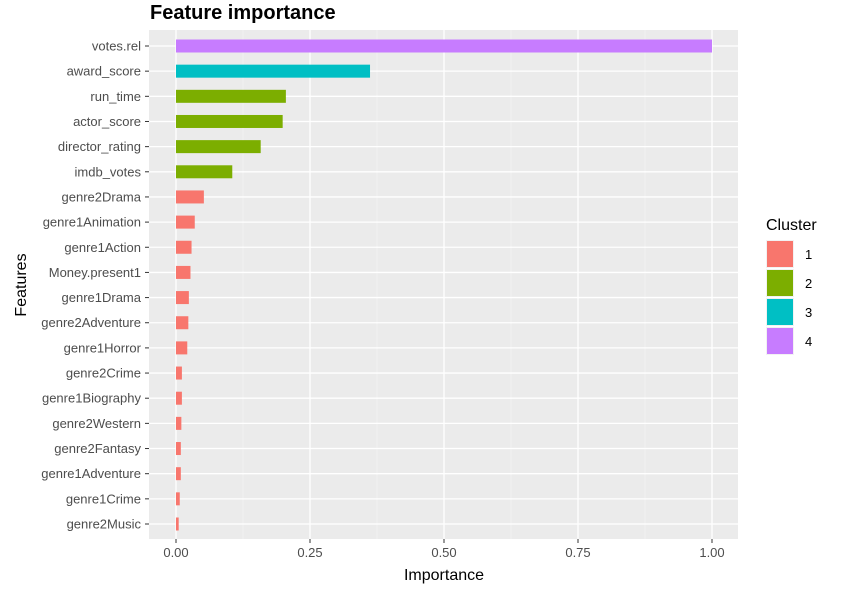 The width and height of the screenshot is (855, 599). What do you see at coordinates (178, 499) in the screenshot?
I see `bar-genre1Crime` at bounding box center [178, 499].